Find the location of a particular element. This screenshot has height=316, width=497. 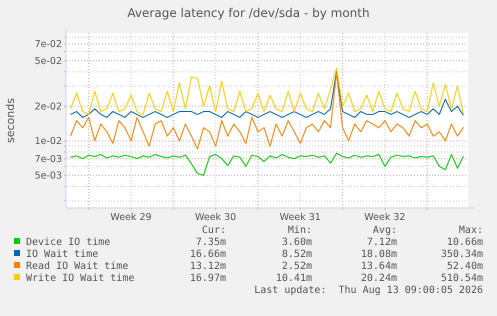

text: 3.60m is located at coordinates (297, 242).